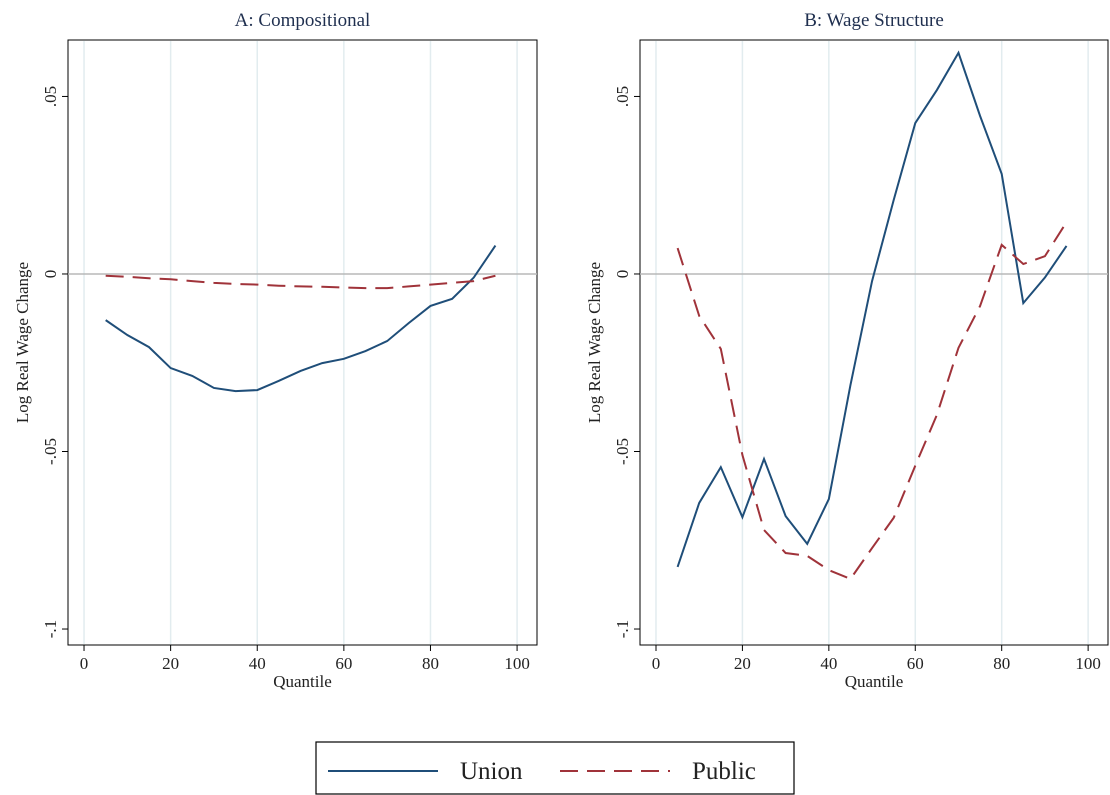 The width and height of the screenshot is (1110, 795). I want to click on legend-label: Public, so click(724, 771).